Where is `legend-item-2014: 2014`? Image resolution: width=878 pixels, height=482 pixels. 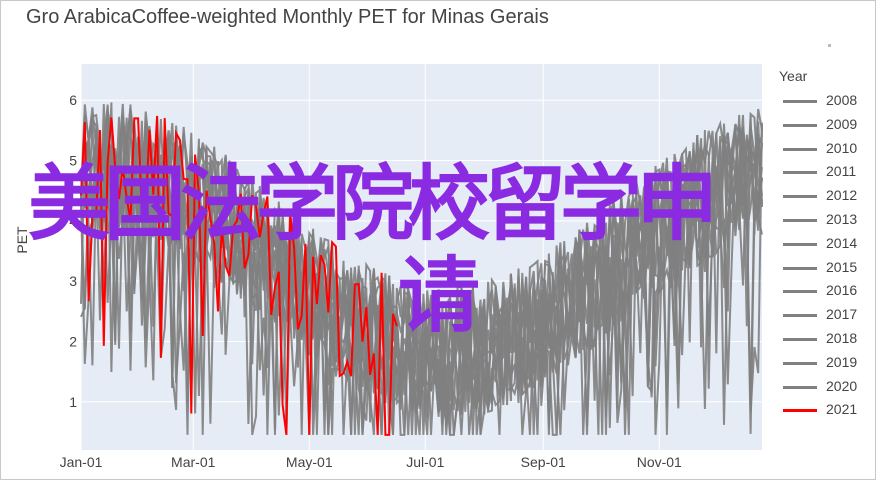
legend-item-2014: 2014 is located at coordinates (826, 245).